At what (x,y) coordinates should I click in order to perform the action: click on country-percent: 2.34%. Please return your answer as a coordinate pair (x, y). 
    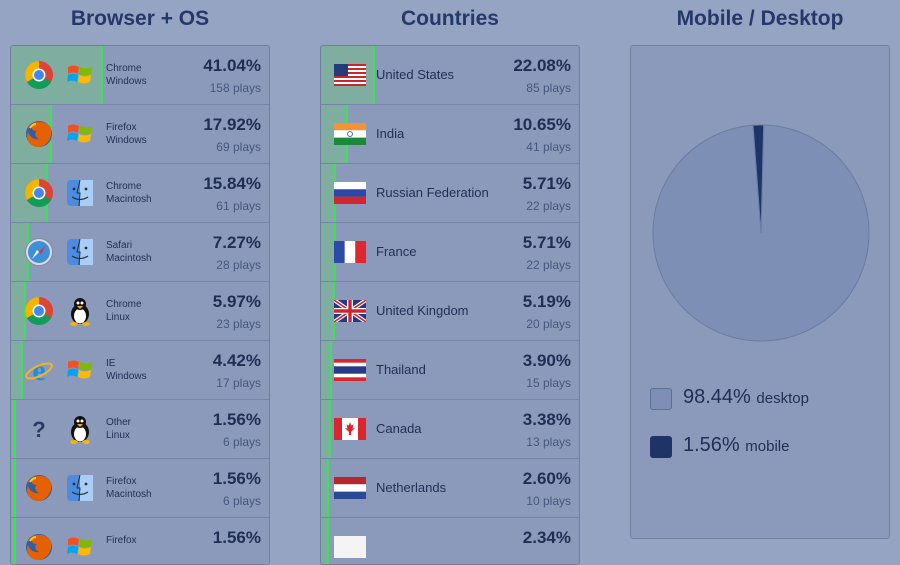
    Looking at the image, I should click on (546, 537).